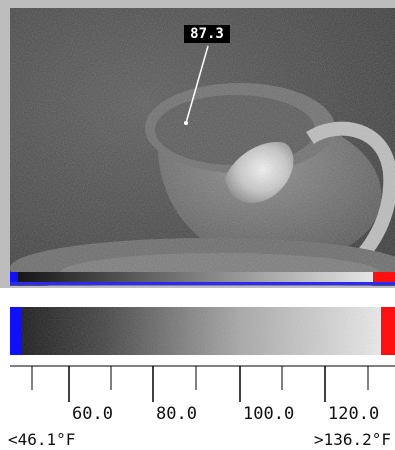  Describe the element at coordinates (388, 331) in the screenshot. I see `scale-high-cap` at that location.